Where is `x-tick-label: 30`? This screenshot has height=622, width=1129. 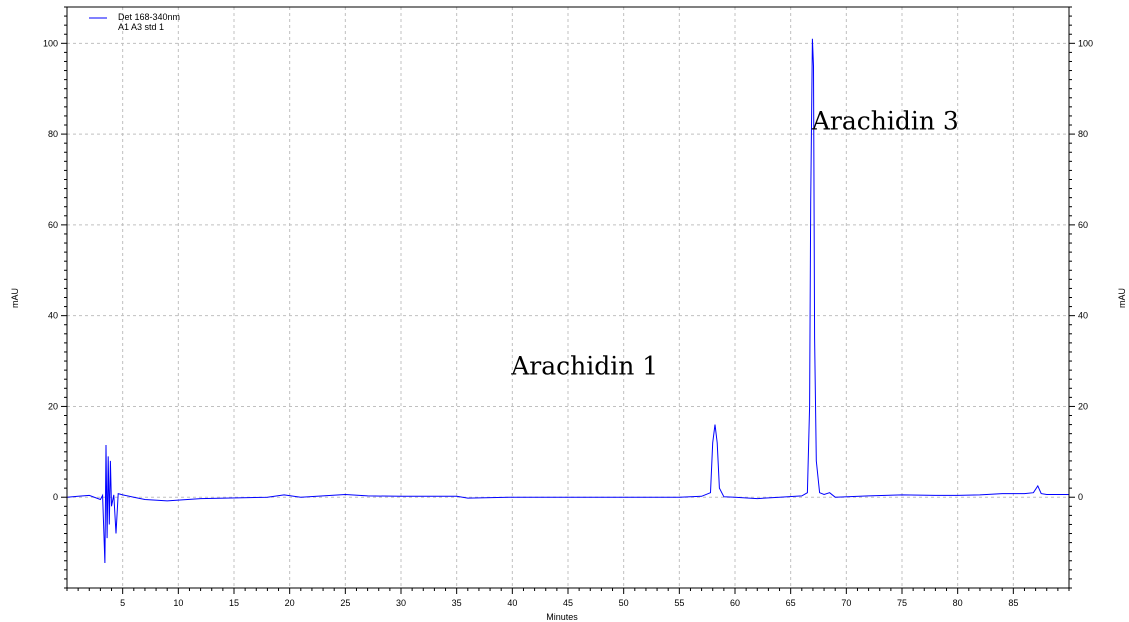
x-tick-label: 30 is located at coordinates (401, 603).